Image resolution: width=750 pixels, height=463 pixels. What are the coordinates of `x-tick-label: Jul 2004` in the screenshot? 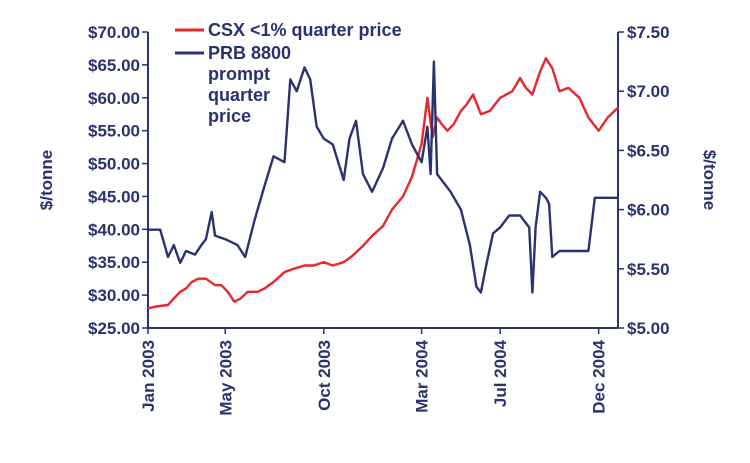 It's located at (500, 373).